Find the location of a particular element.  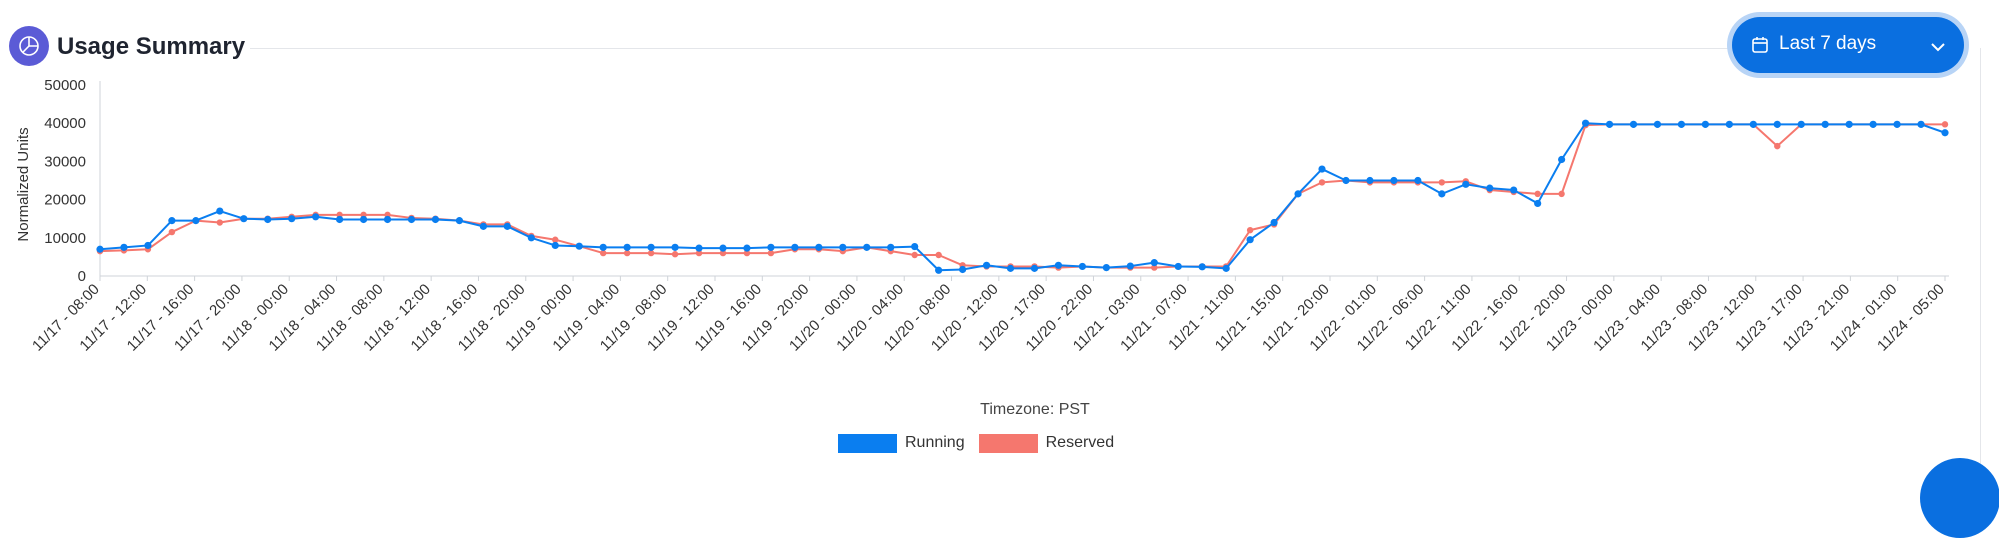

chart-legend: Running Reserved is located at coordinates (976, 443).